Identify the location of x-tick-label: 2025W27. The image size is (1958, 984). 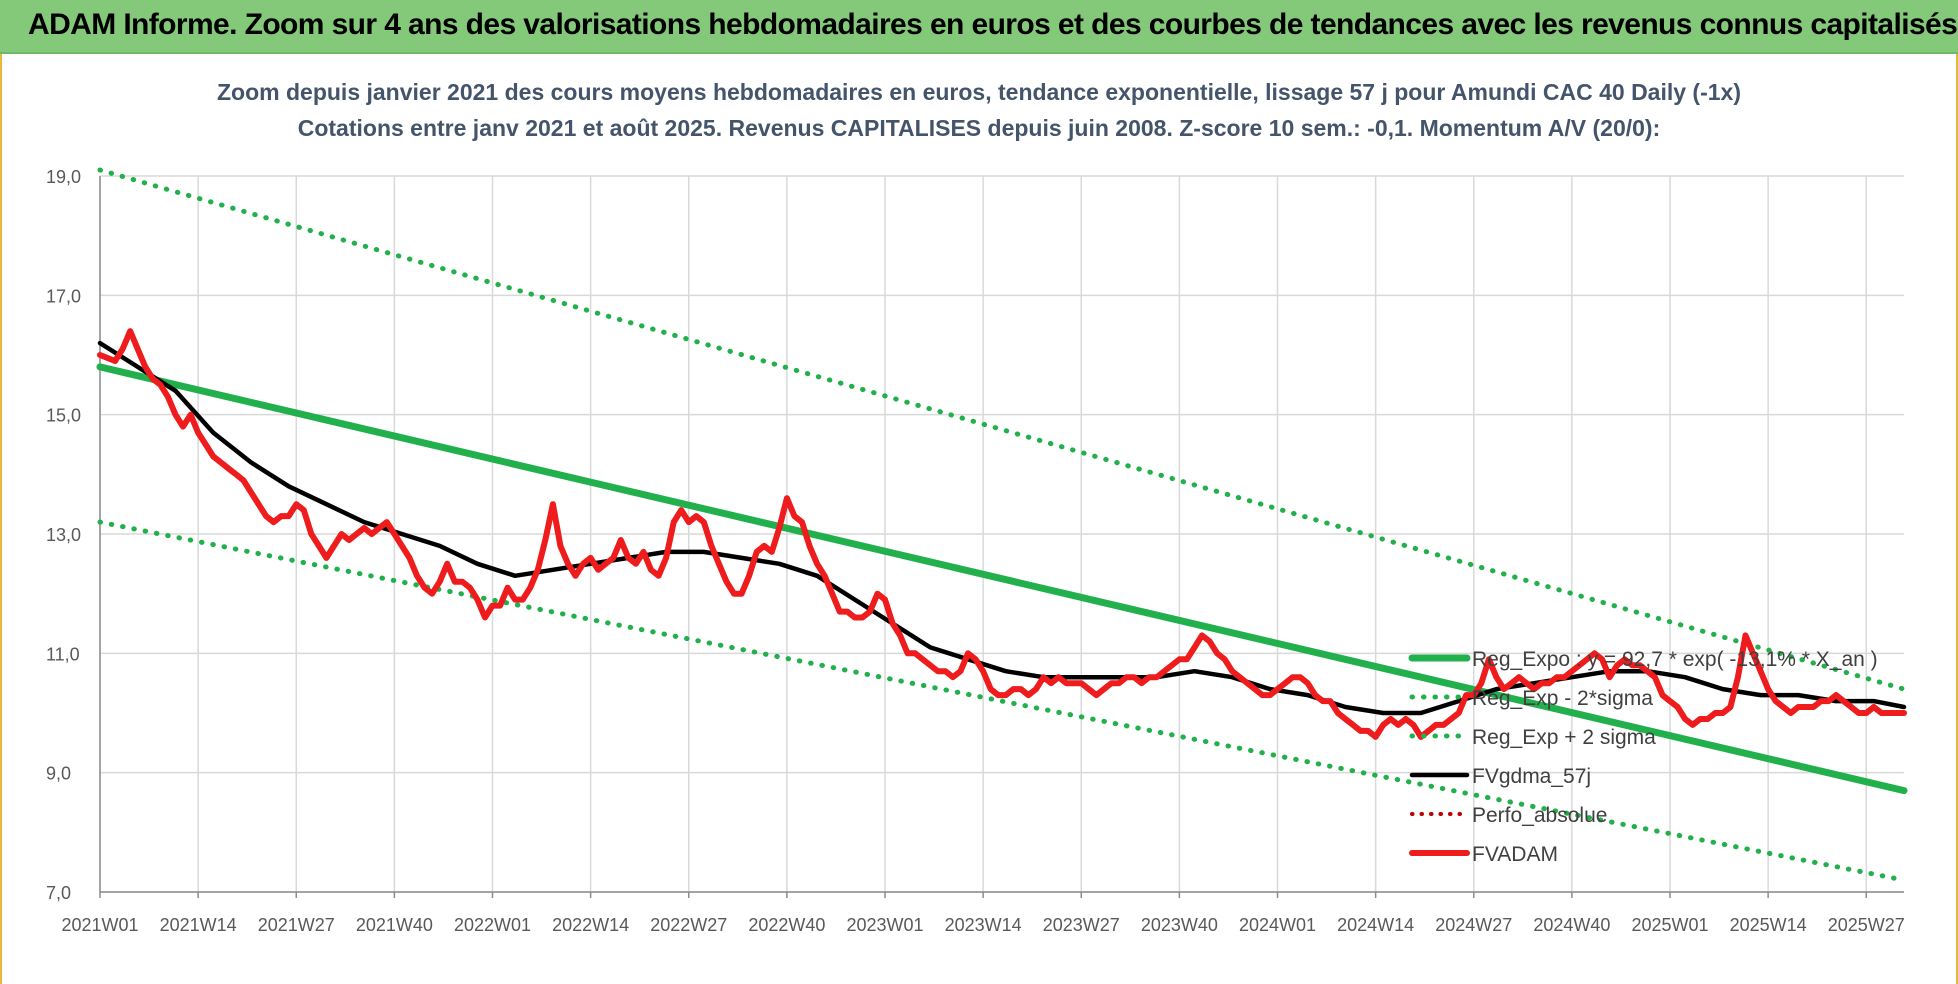
(1866, 925).